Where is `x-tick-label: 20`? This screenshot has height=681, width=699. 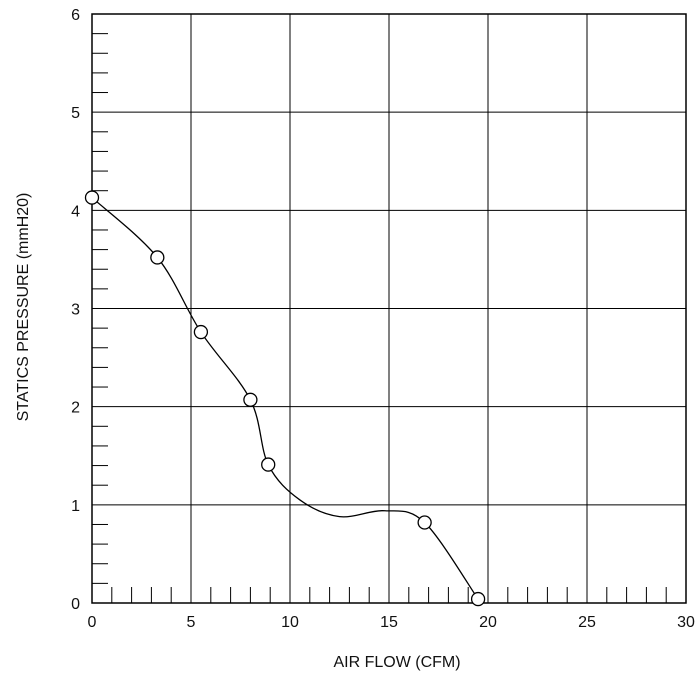
x-tick-label: 20 is located at coordinates (488, 622).